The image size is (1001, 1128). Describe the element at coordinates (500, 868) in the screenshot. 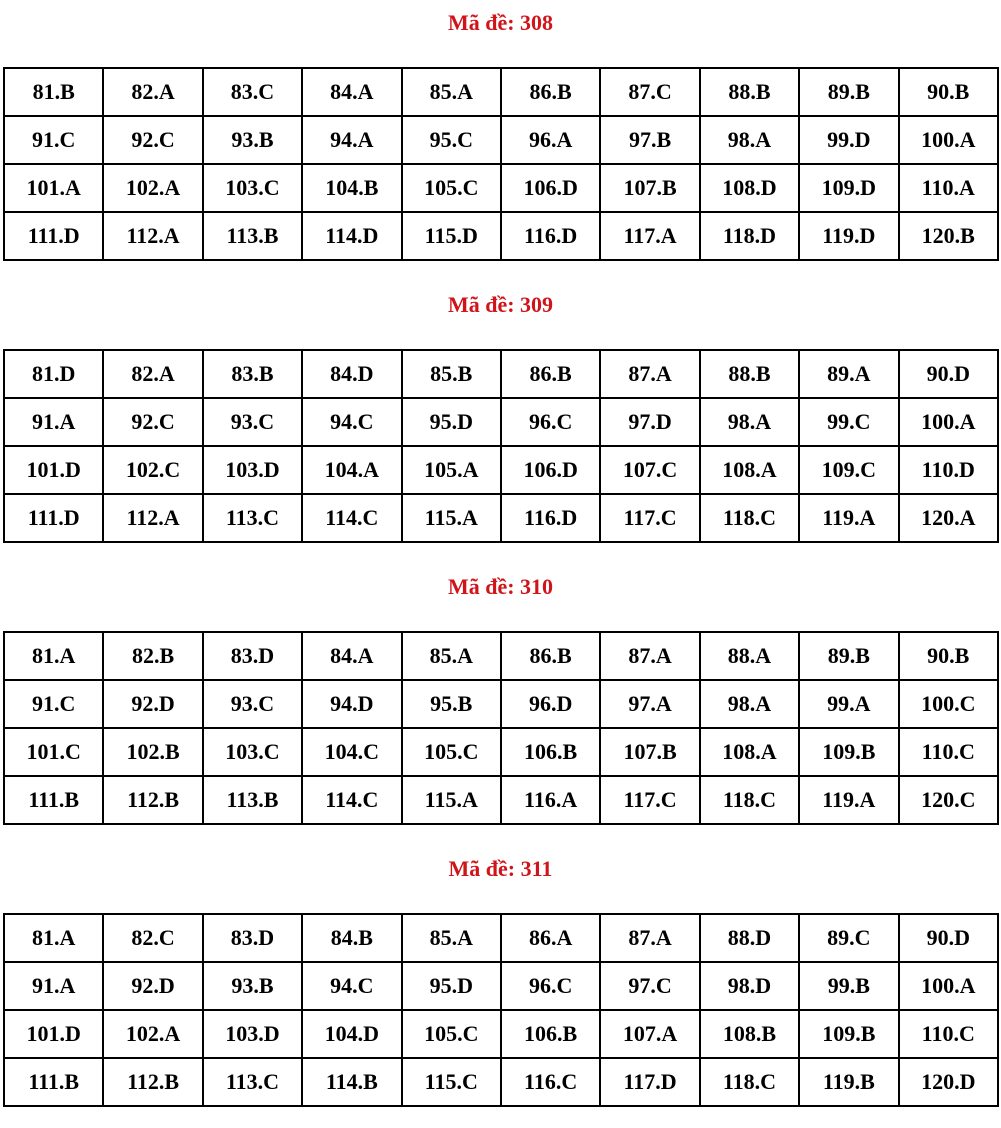

I see `exam-code-title: Mã đề: 311` at that location.